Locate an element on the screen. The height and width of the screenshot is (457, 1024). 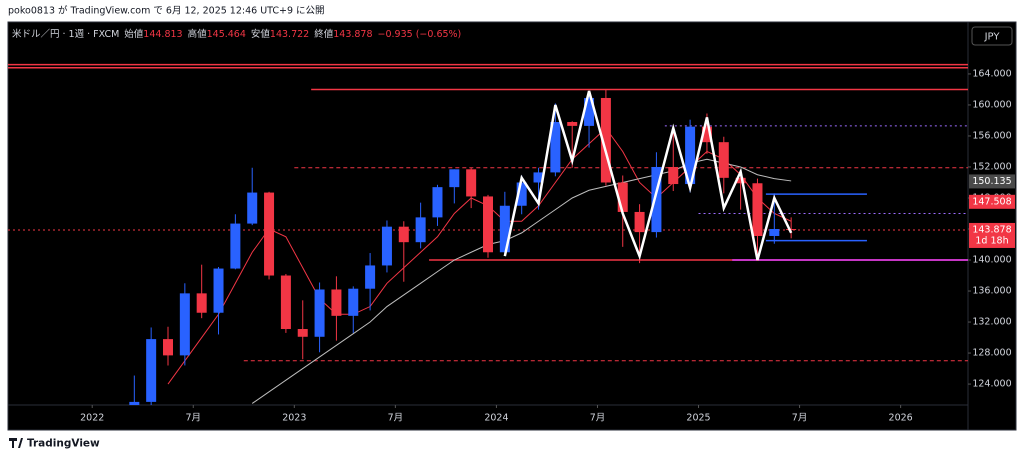
footer-logo: TradingView is located at coordinates (54, 444).